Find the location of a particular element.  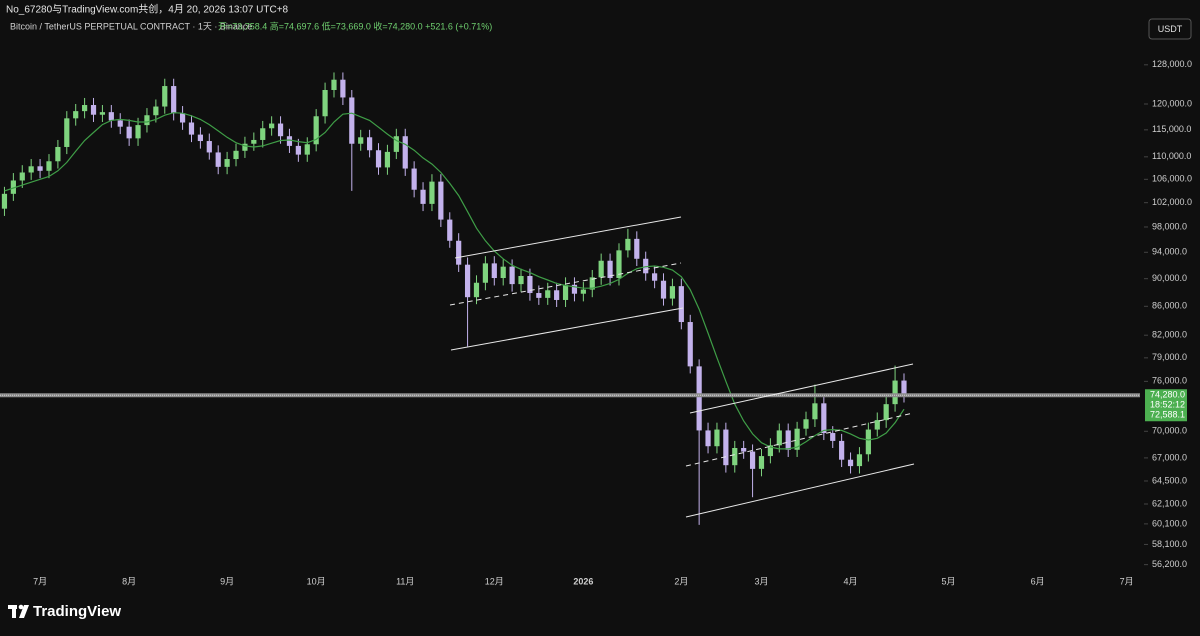

x-tick-label: 2月 is located at coordinates (681, 581).